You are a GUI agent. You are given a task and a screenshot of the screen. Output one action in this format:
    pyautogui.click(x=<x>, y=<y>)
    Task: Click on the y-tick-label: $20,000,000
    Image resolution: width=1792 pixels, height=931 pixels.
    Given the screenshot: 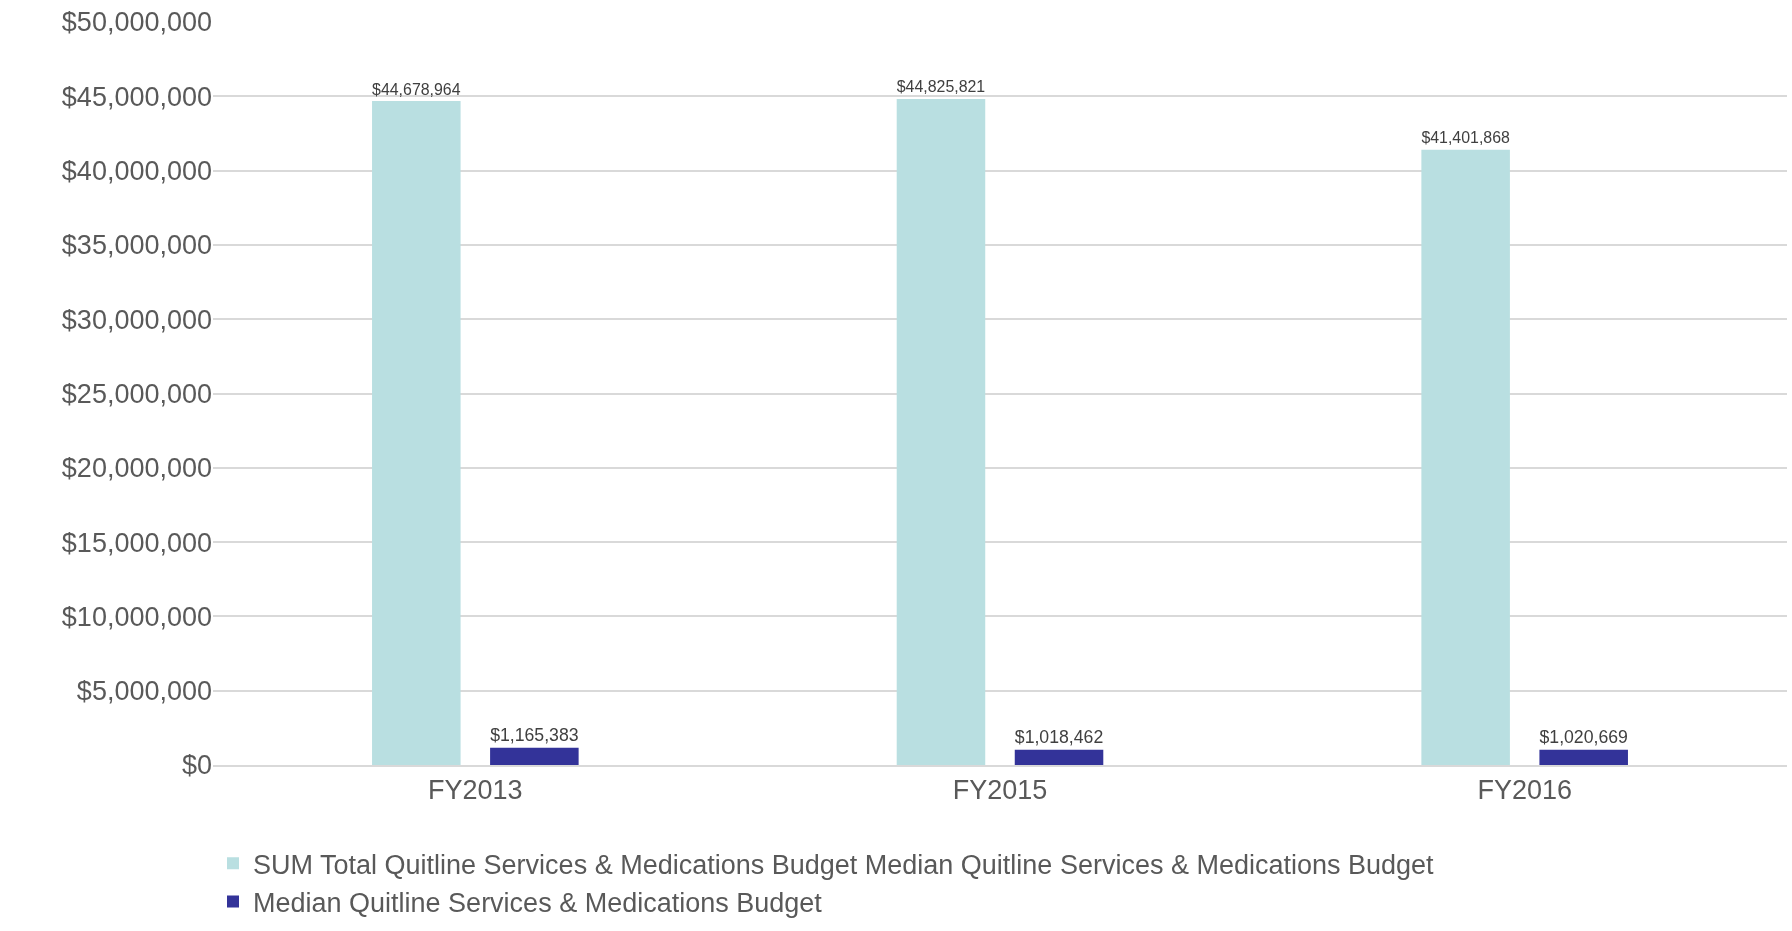 What is the action you would take?
    pyautogui.click(x=136, y=468)
    